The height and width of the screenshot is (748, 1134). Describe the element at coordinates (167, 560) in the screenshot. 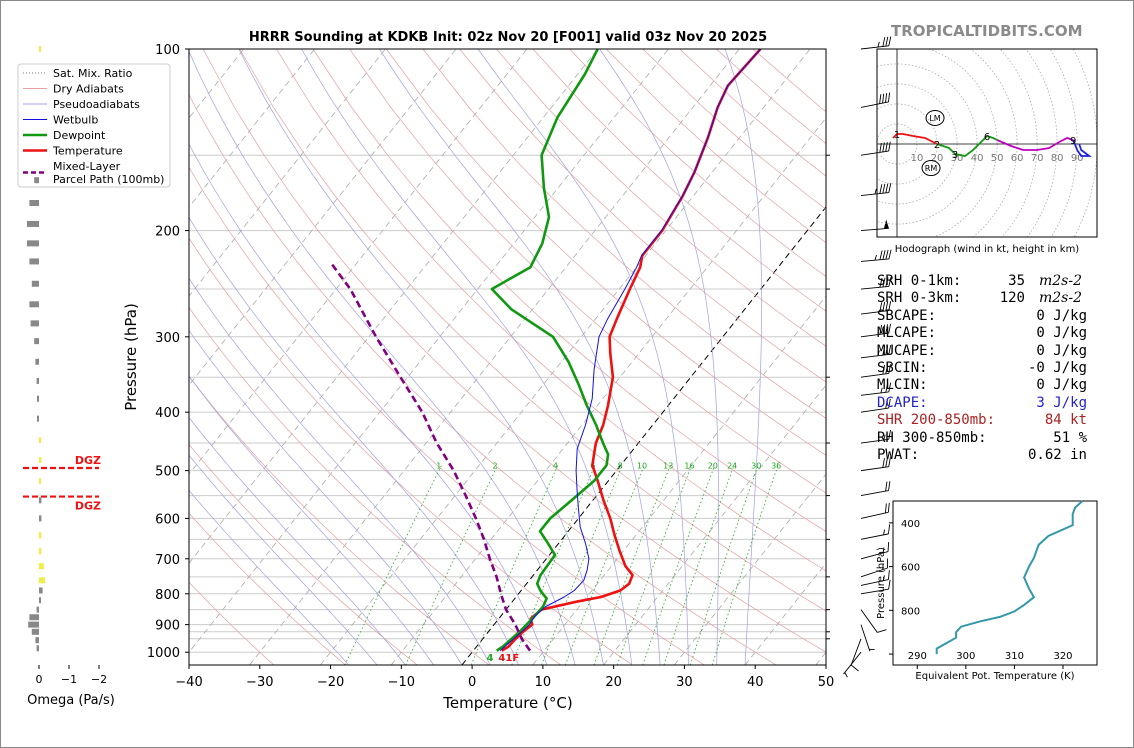

I see `y-tick-label: 700` at that location.